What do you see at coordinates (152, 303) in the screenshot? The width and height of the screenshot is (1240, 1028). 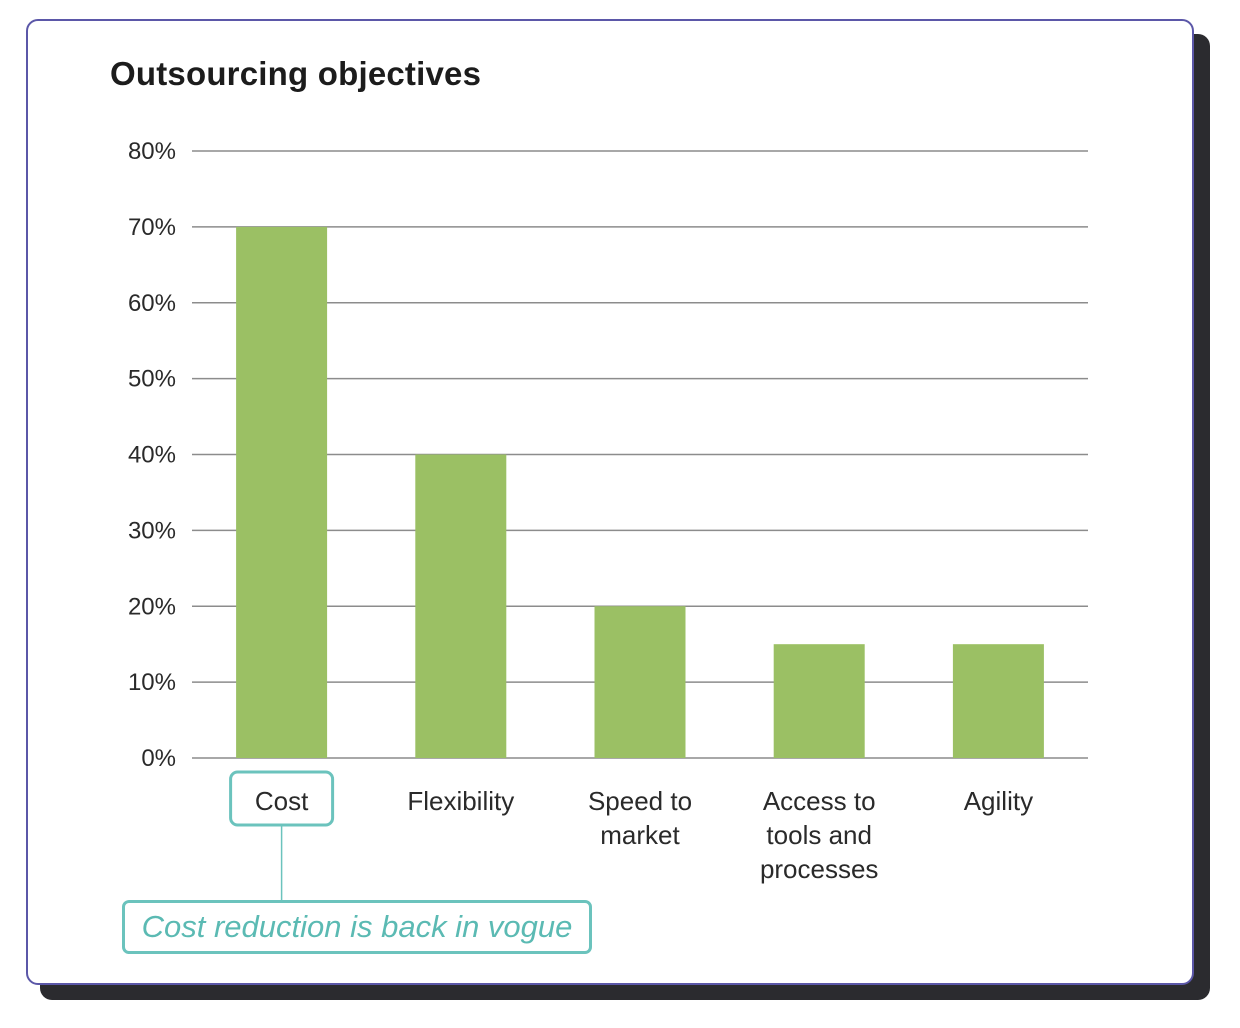 I see `y-tick-label: 60%` at bounding box center [152, 303].